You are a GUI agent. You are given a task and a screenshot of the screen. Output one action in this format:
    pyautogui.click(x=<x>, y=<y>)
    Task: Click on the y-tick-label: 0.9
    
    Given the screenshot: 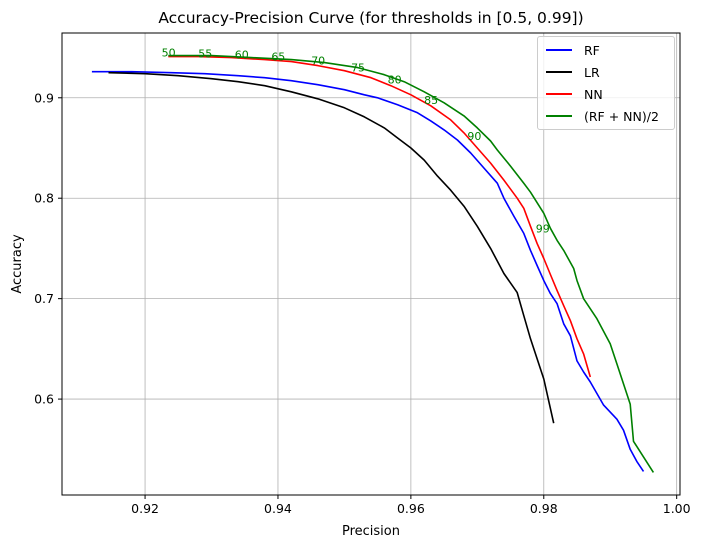 What is the action you would take?
    pyautogui.click(x=44, y=97)
    